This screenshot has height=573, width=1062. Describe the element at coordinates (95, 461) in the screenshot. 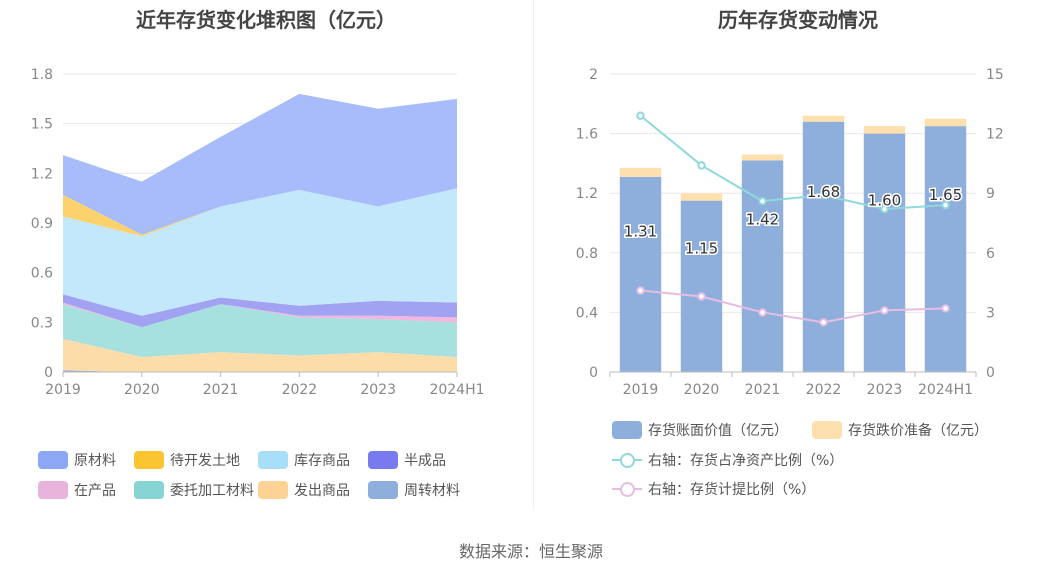

I see `legend-label: 原材料` at that location.